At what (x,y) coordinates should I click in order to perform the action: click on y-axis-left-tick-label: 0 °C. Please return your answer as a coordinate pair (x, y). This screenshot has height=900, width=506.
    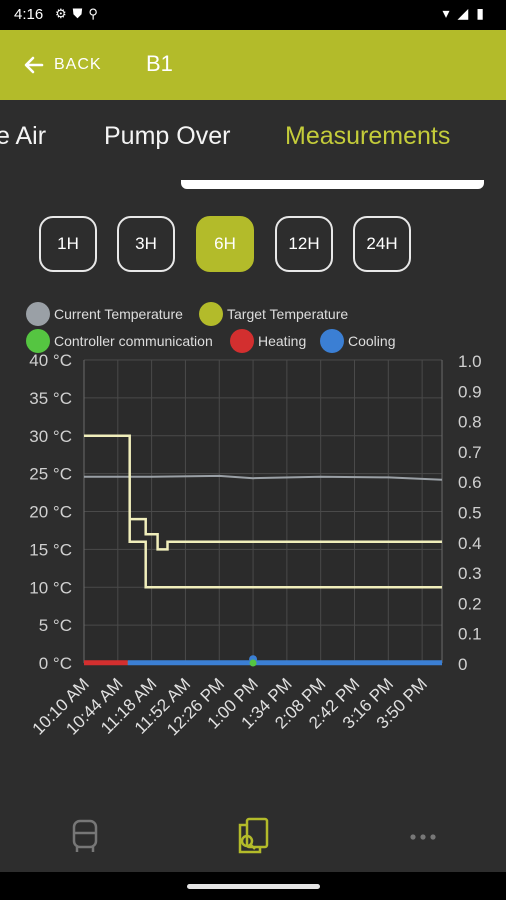
    Looking at the image, I should click on (55, 663).